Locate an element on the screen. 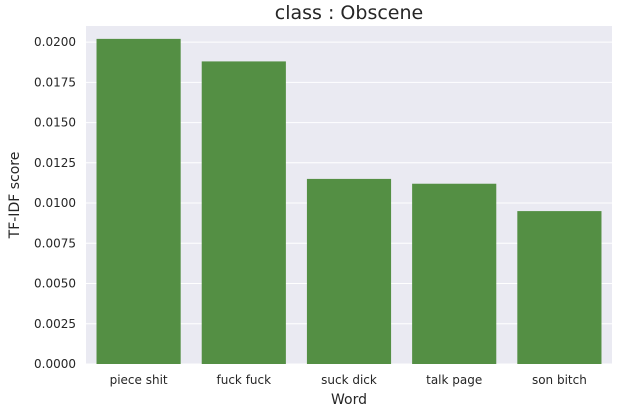 The width and height of the screenshot is (626, 408). y-tick-label: 0.0050 is located at coordinates (55, 284).